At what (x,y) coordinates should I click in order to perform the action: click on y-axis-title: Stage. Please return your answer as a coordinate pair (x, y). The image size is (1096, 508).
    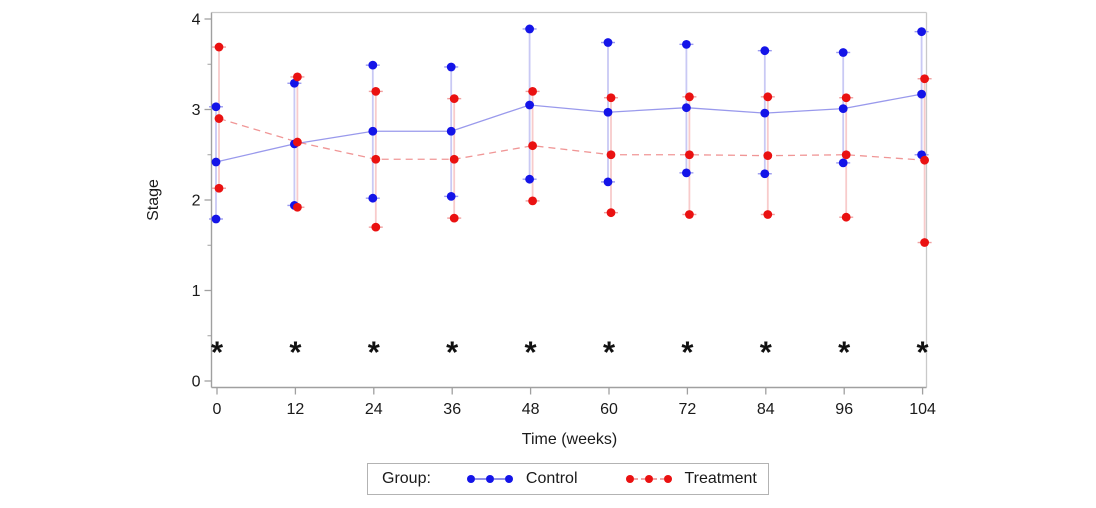
    Looking at the image, I should click on (153, 200).